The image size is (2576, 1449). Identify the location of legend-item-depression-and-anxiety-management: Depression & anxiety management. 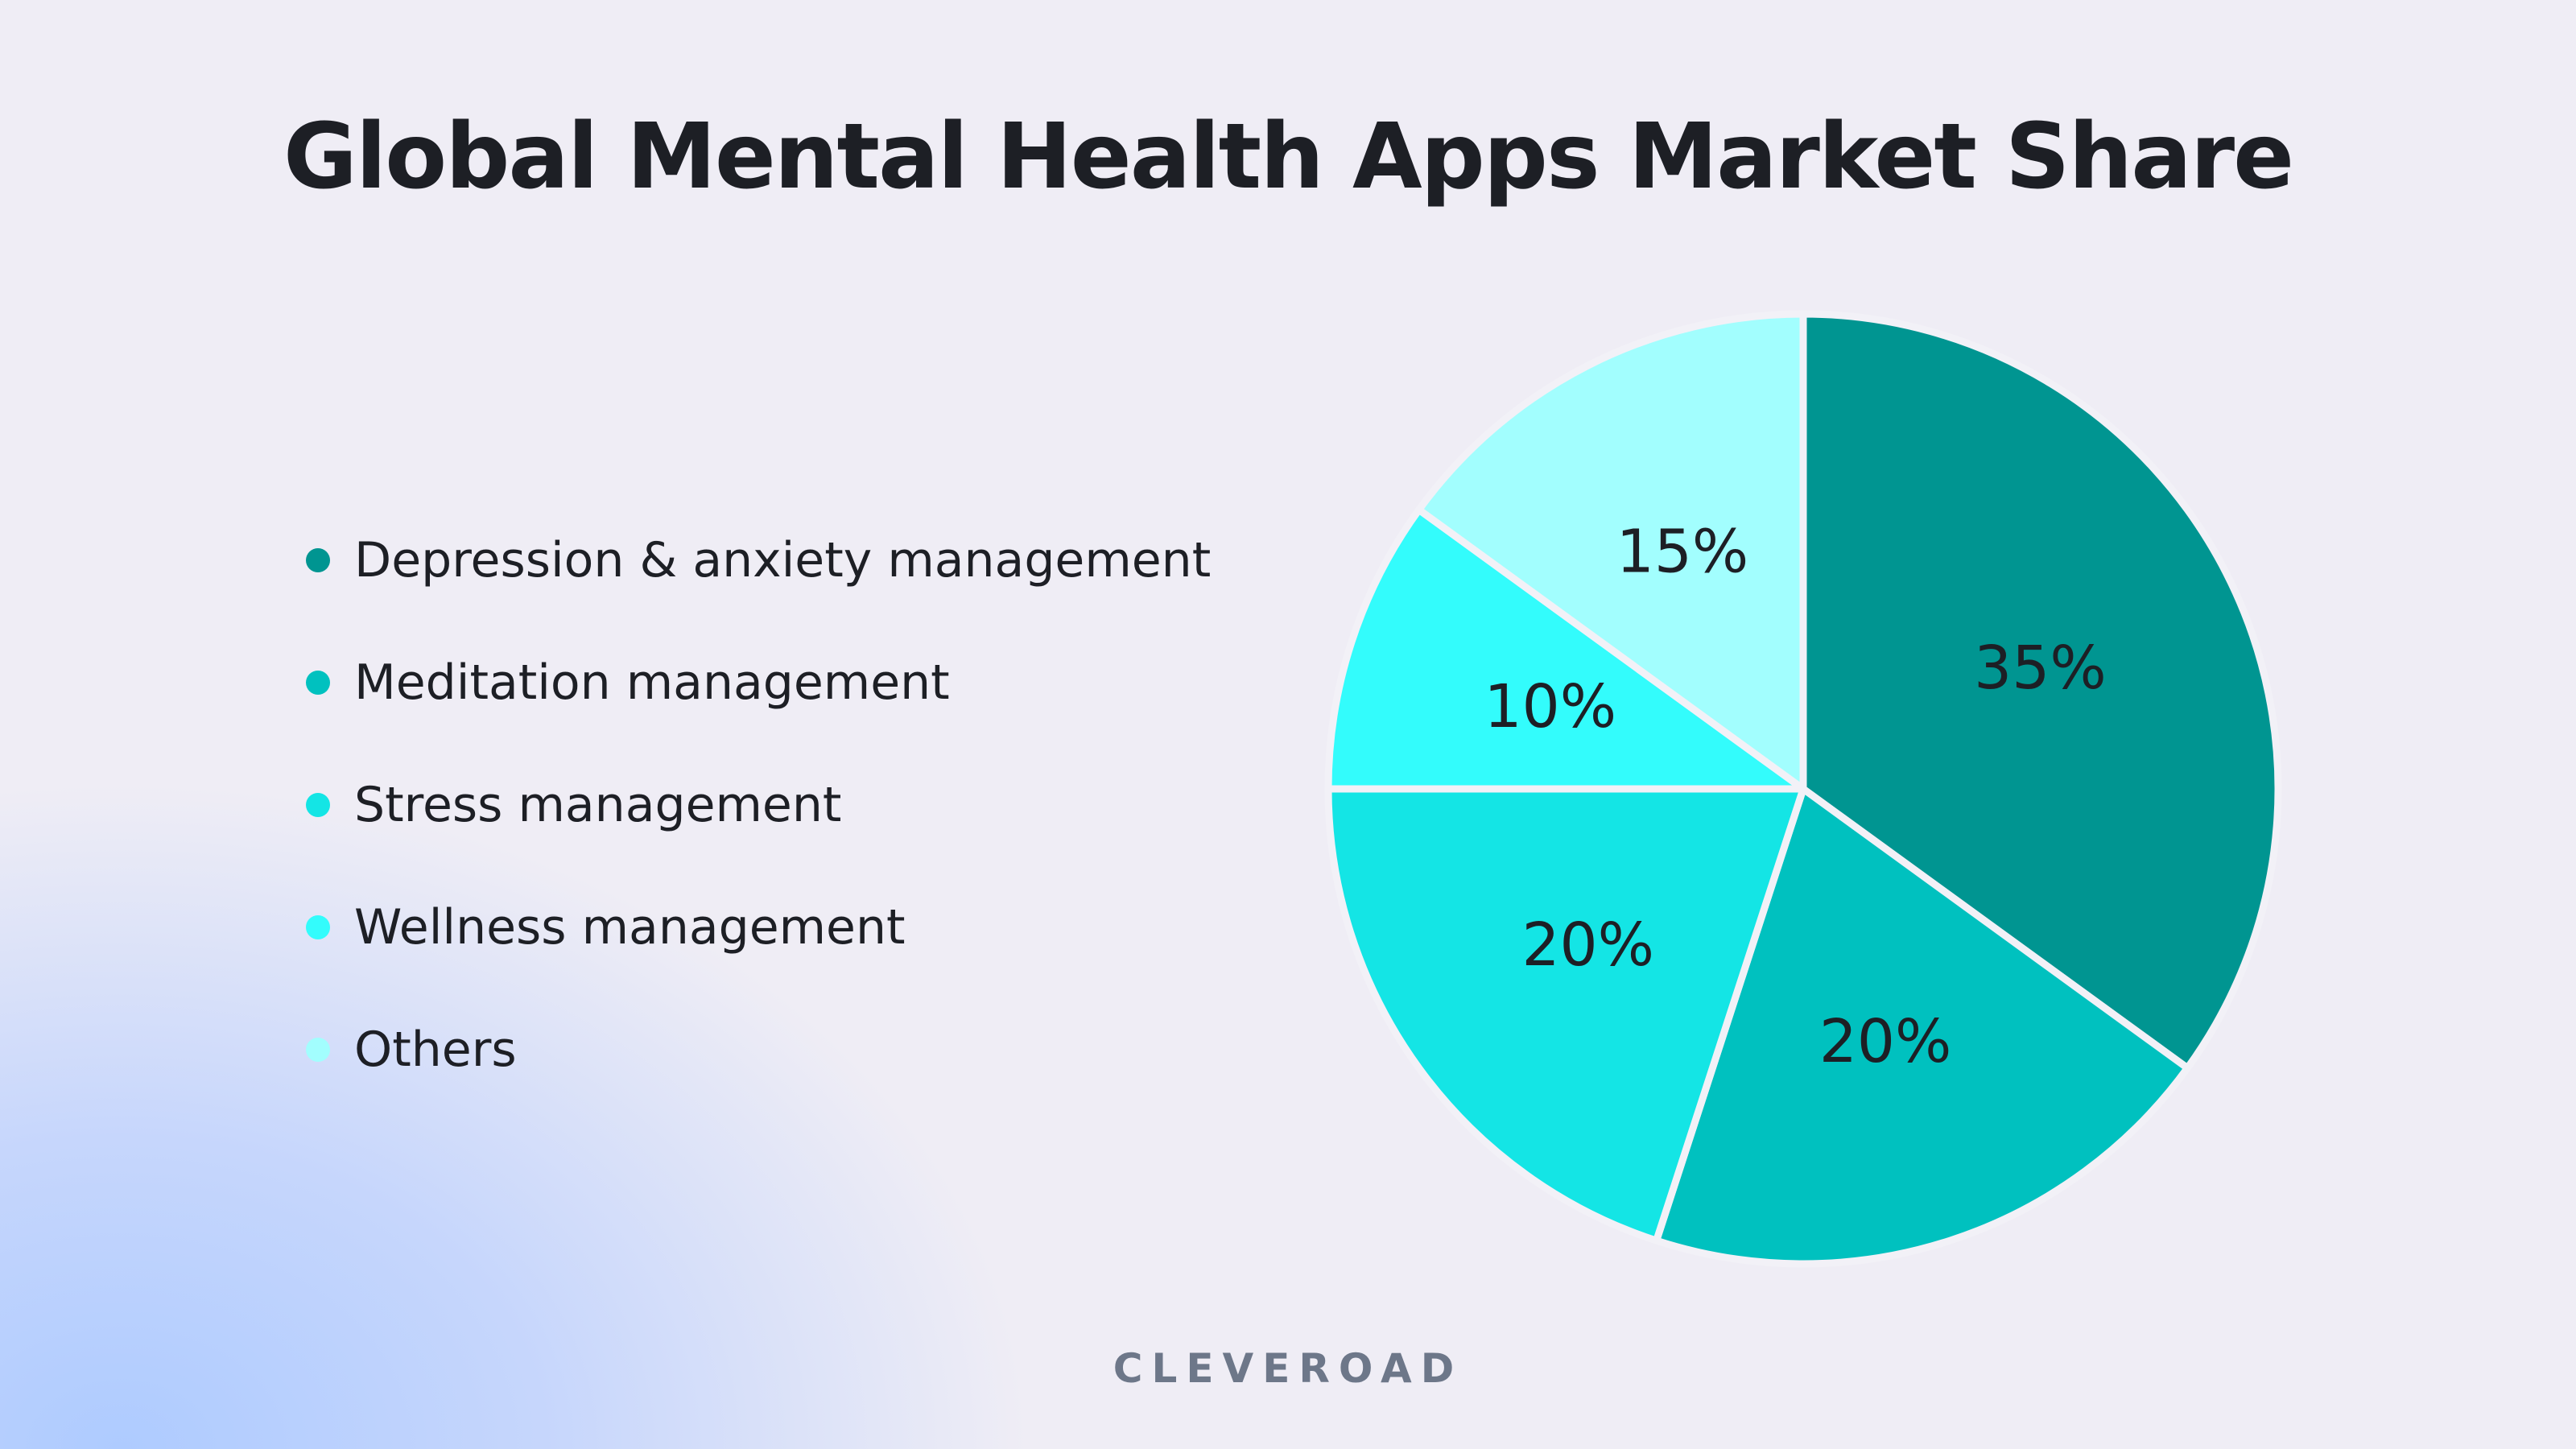
(758, 560).